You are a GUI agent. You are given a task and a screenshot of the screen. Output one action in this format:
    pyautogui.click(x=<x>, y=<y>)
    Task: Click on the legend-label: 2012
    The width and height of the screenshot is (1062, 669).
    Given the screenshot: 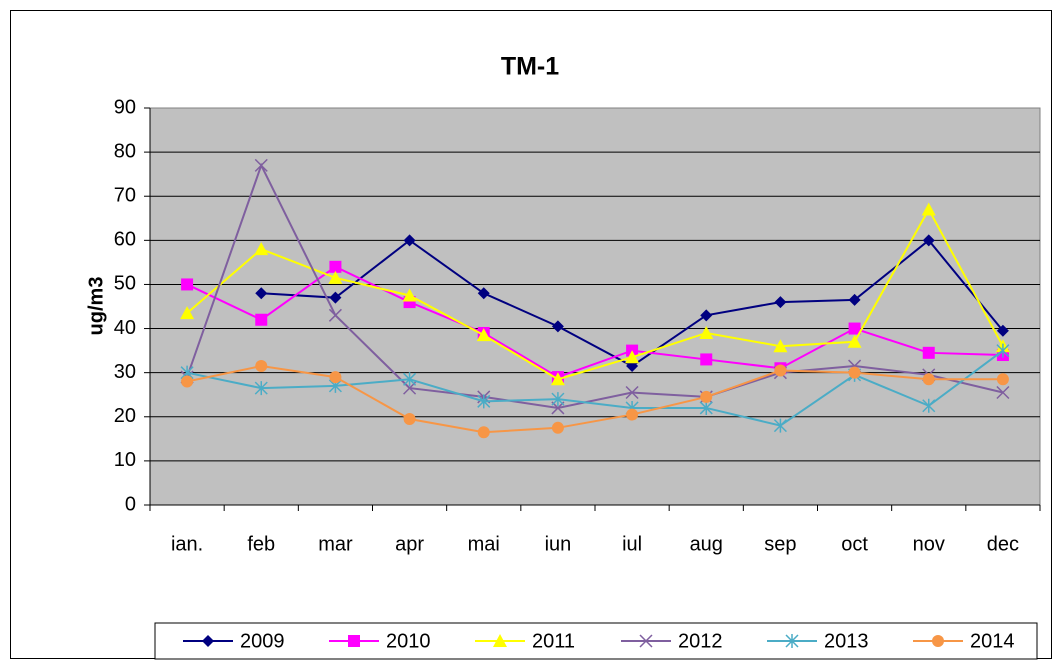 What is the action you would take?
    pyautogui.click(x=700, y=641)
    